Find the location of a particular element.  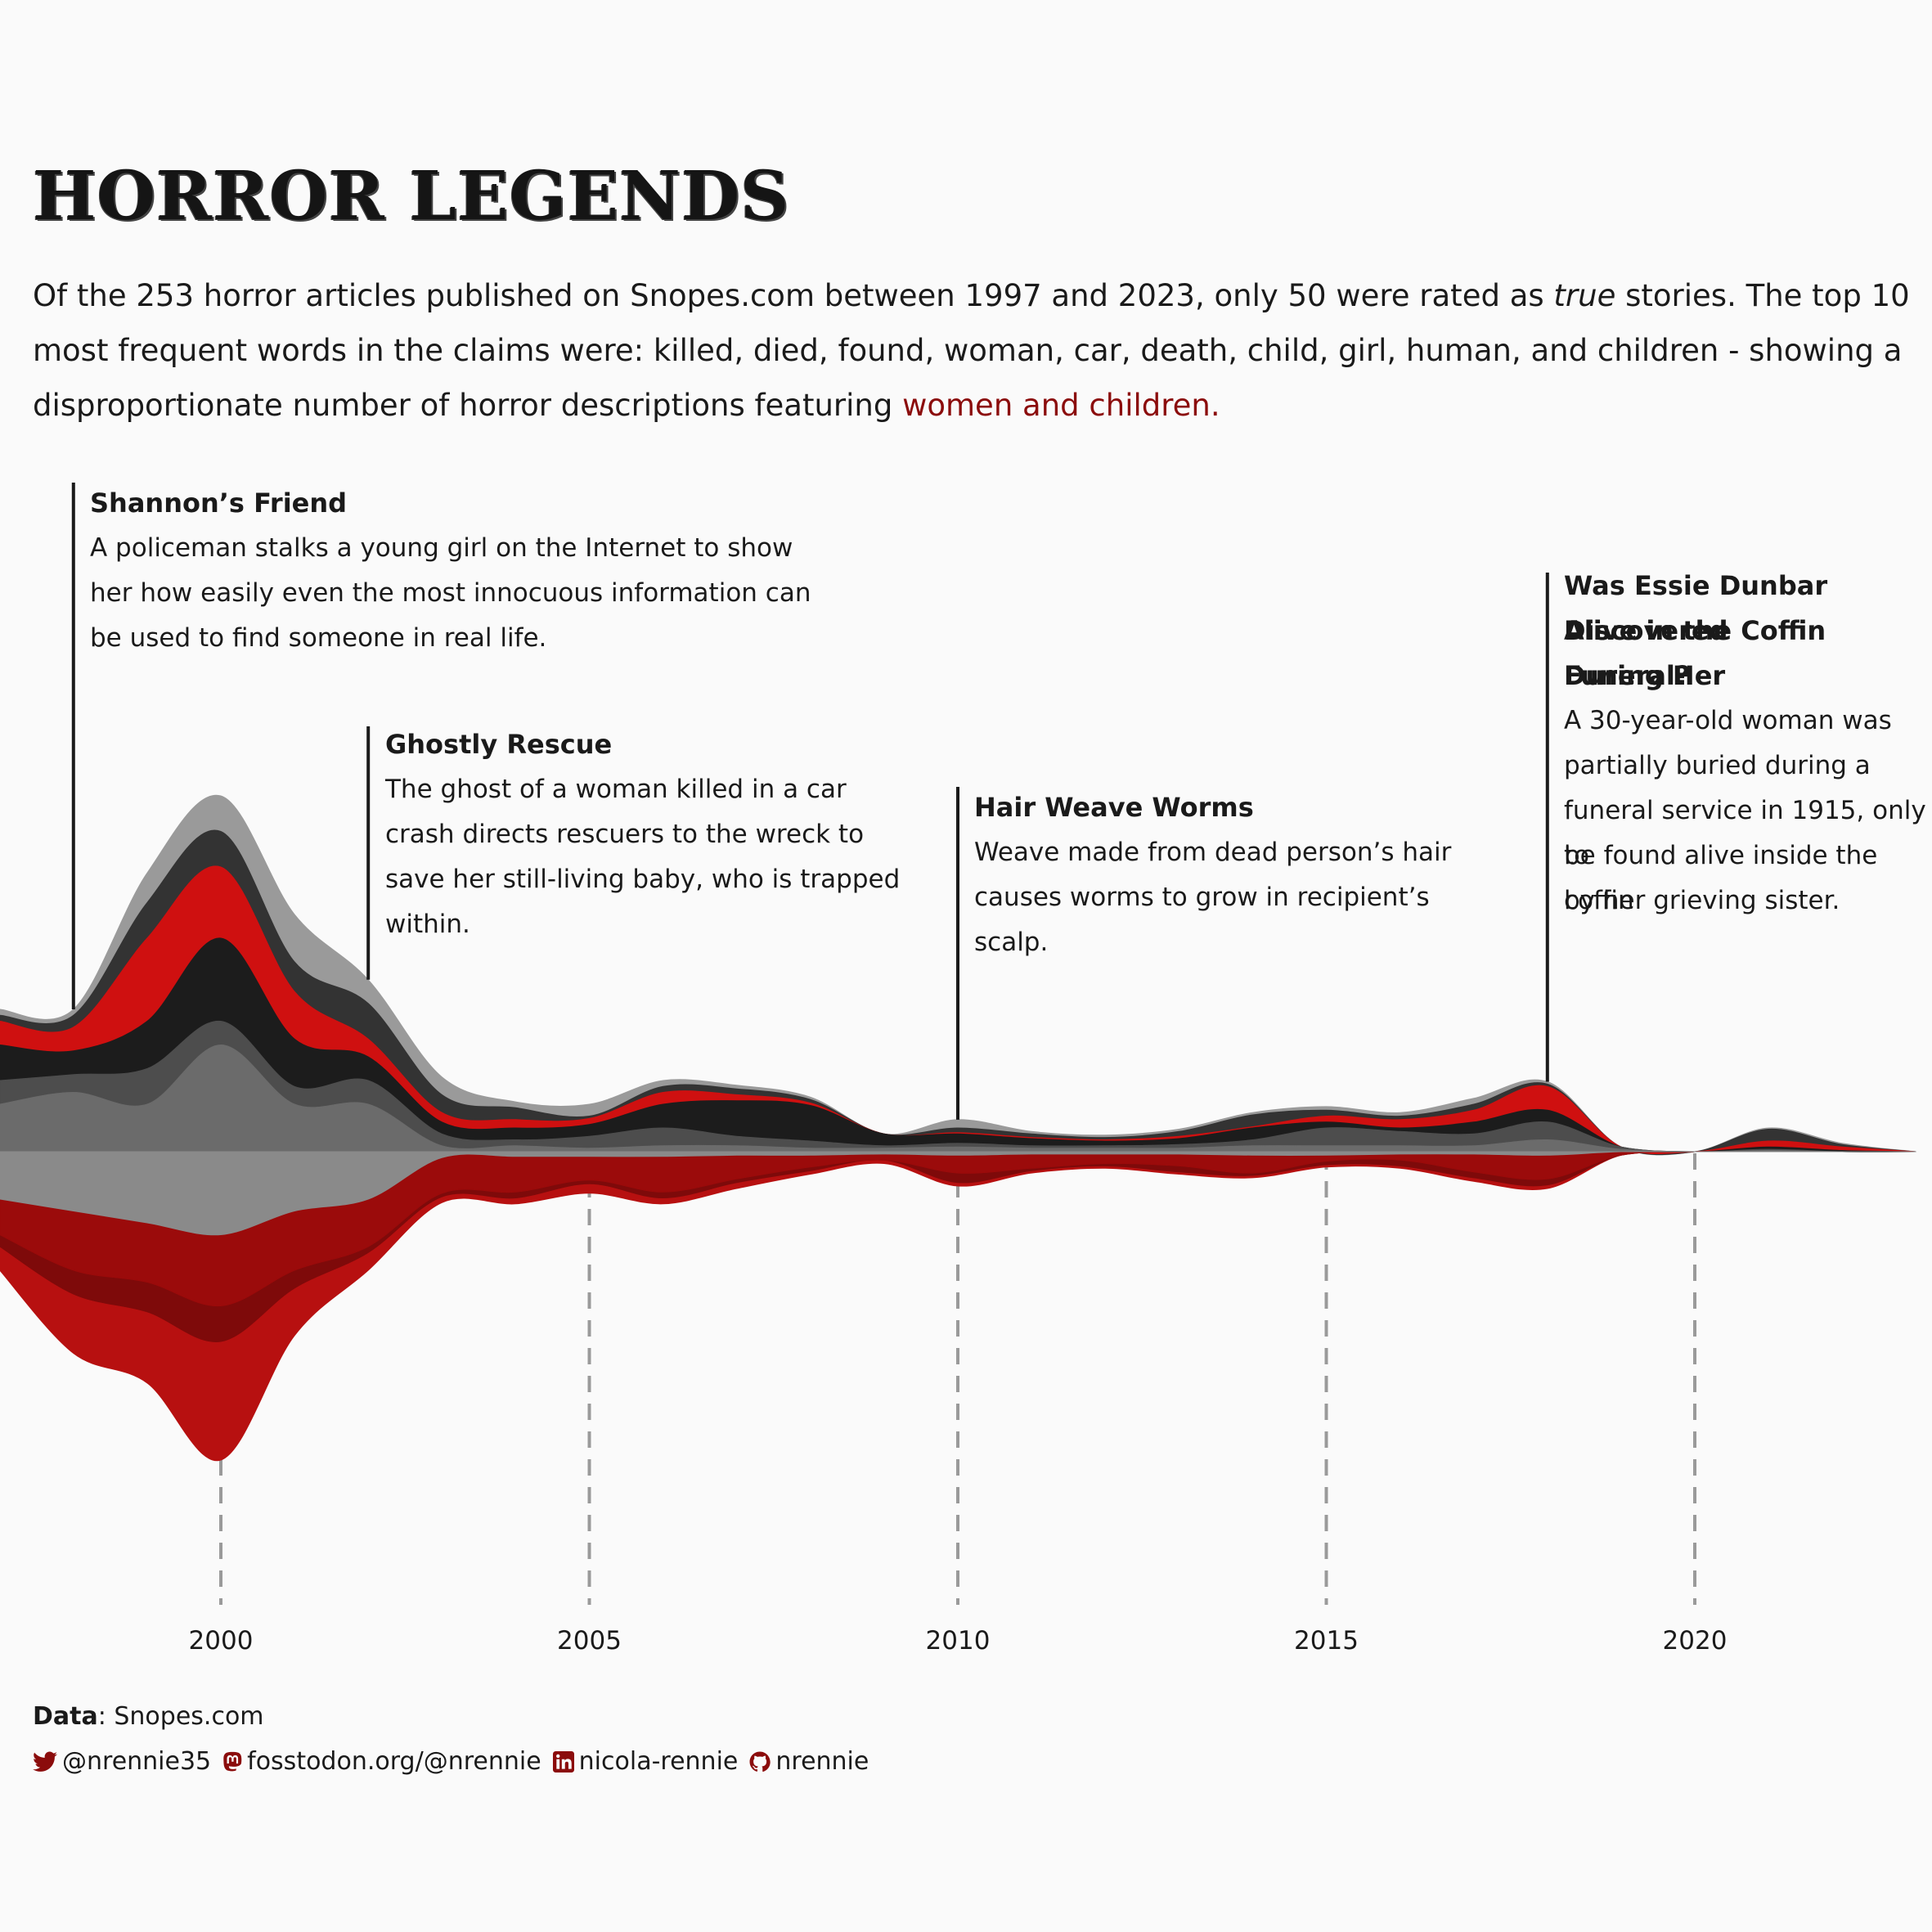

annotation-title-essie-dunbar: Alive in the Coffin During Her is located at coordinates (1695, 653).